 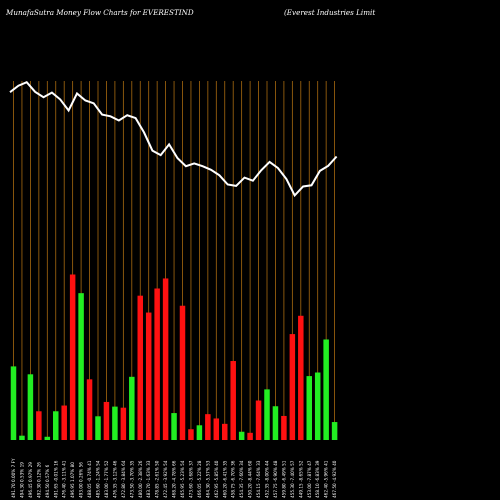 I want to click on x-tick-label: 450.20 -8.44% 60, so click(x=250, y=479).